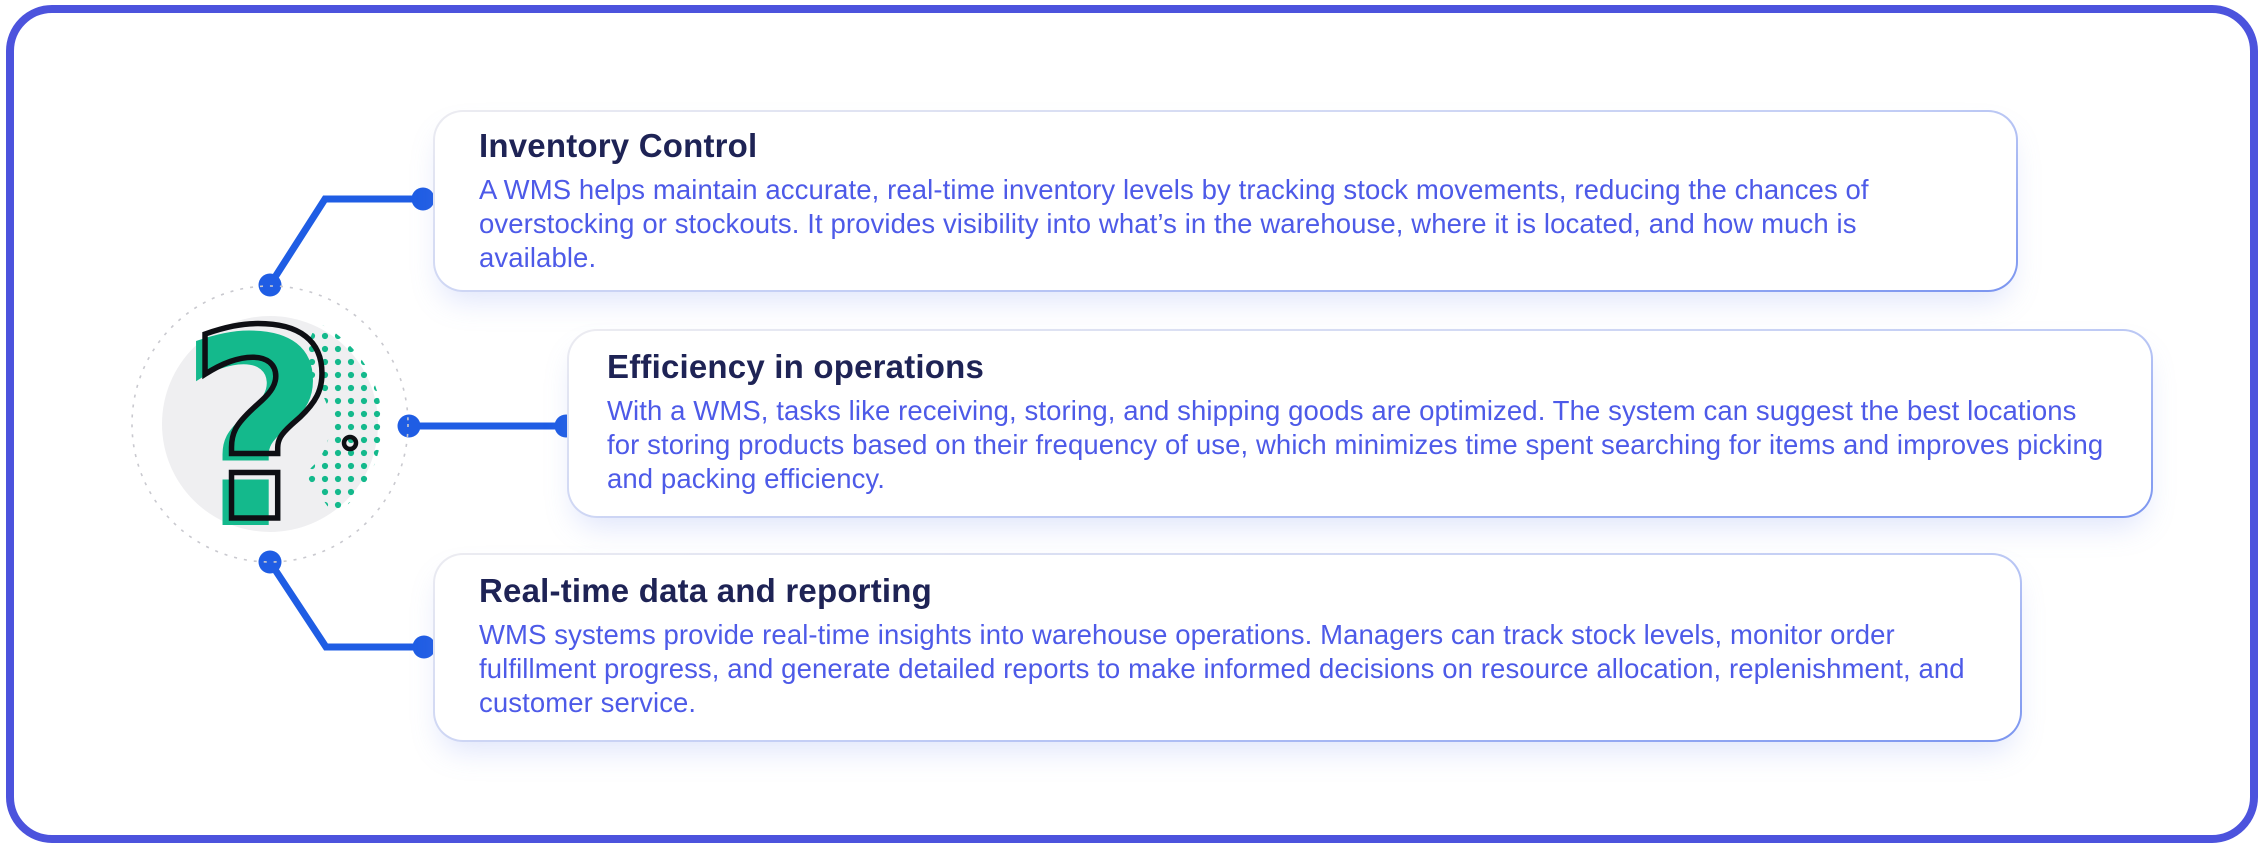 The height and width of the screenshot is (847, 2264). What do you see at coordinates (339, 419) in the screenshot?
I see `halftone-dots` at bounding box center [339, 419].